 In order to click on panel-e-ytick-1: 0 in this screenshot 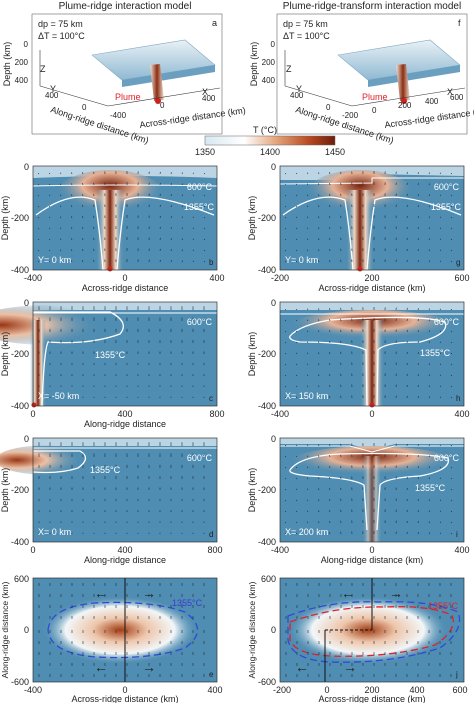, I will do `click(26, 630)`.